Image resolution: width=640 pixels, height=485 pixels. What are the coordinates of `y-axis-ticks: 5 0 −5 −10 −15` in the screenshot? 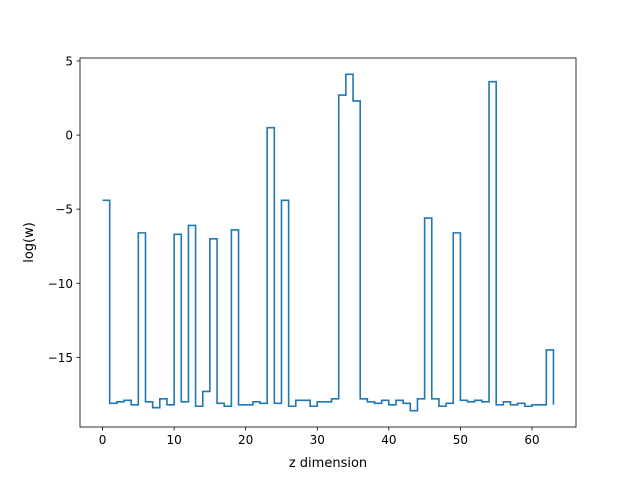 It's located at (64, 209).